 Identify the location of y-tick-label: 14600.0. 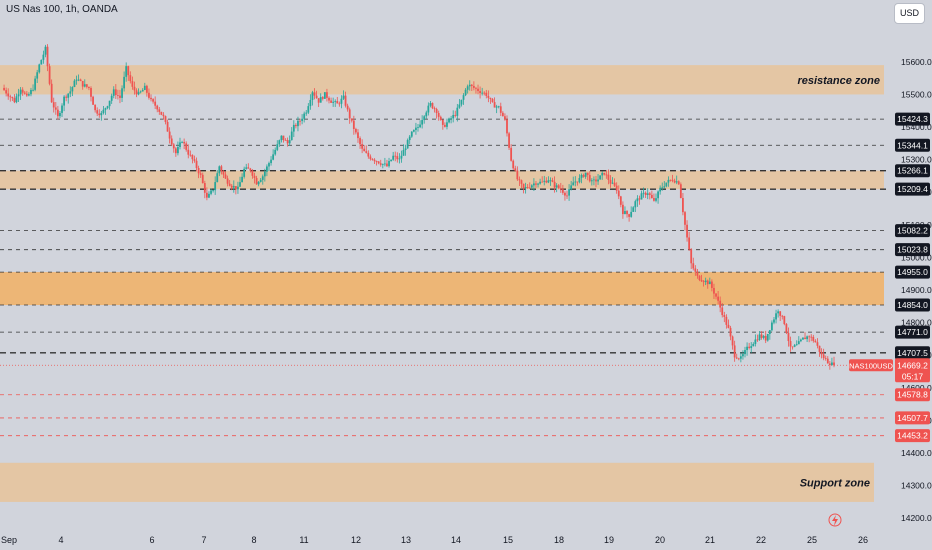
(916, 388).